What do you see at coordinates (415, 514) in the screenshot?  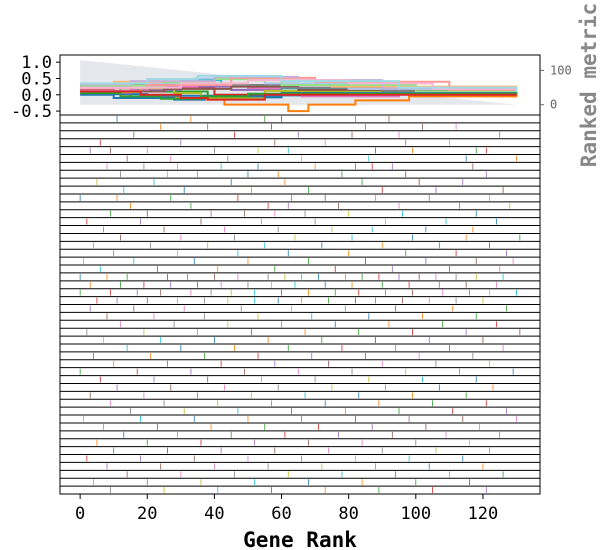 I see `x-tick-label: 100` at bounding box center [415, 514].